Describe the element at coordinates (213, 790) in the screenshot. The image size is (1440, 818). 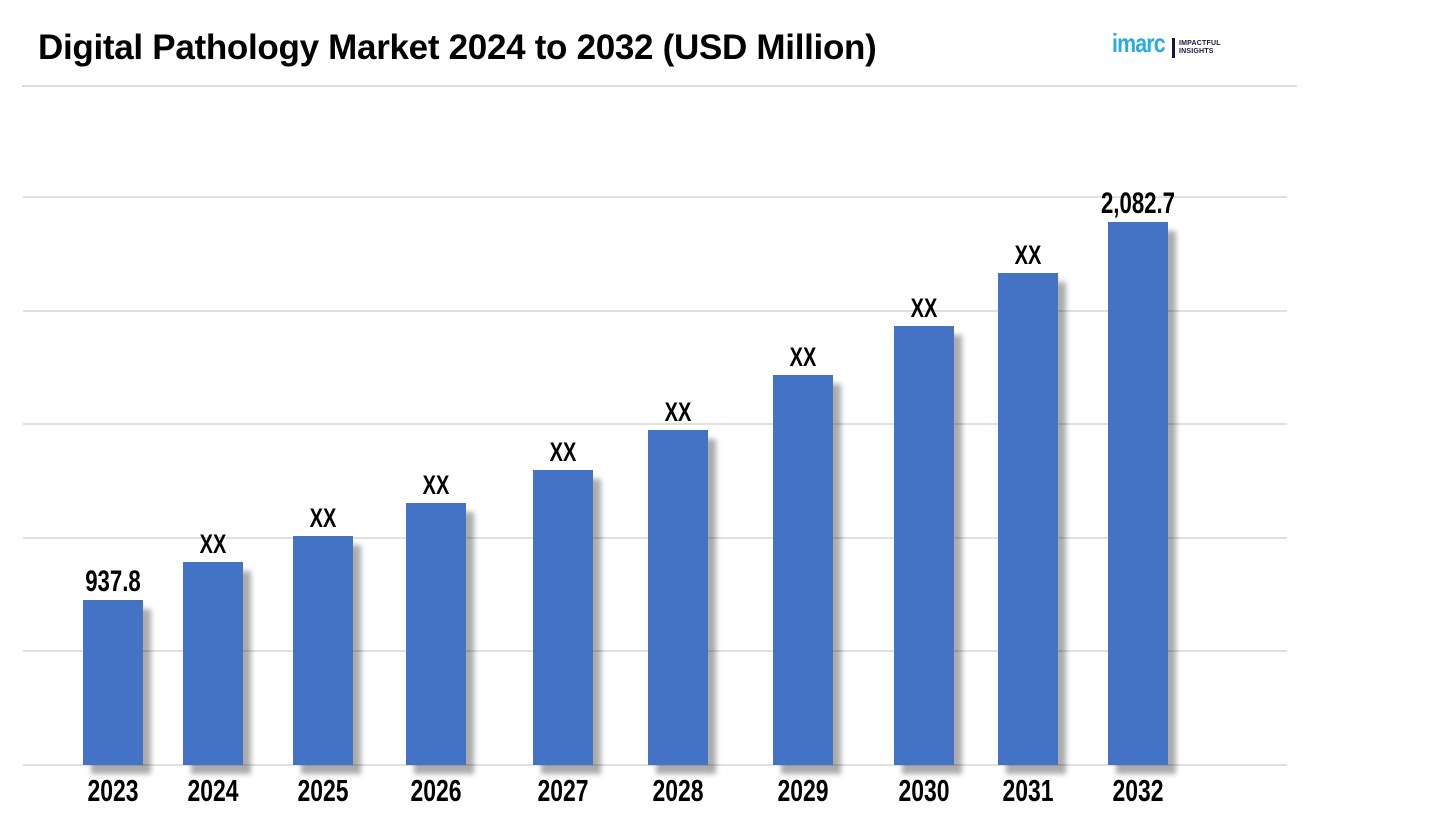
I see `x-axis-label-2024: 2024` at that location.